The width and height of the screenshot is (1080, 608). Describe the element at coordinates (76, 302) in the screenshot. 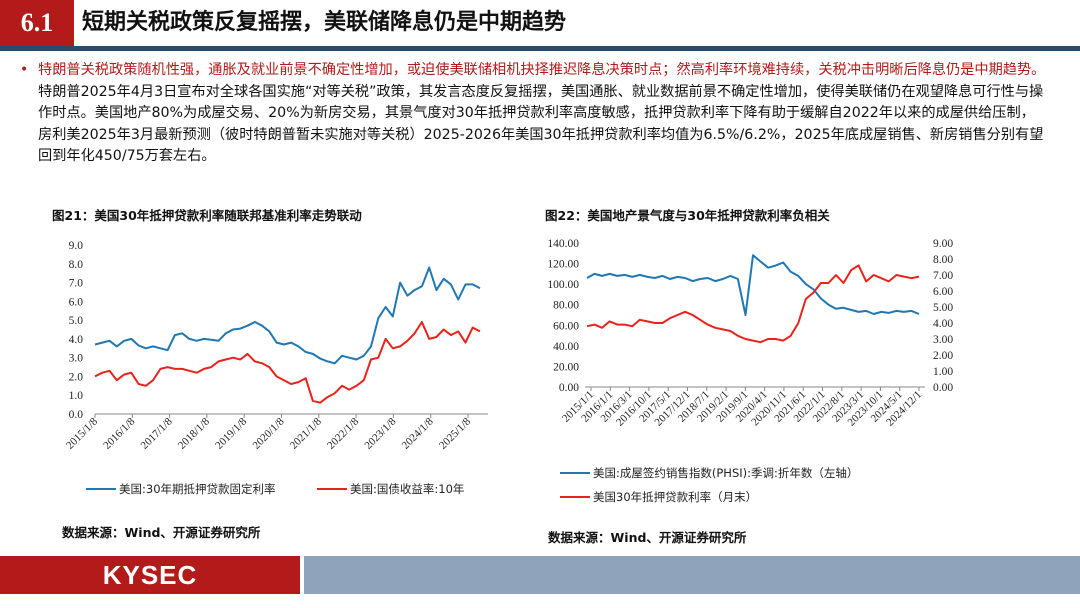

I see `figure21-y-tick-label: 6.0` at that location.